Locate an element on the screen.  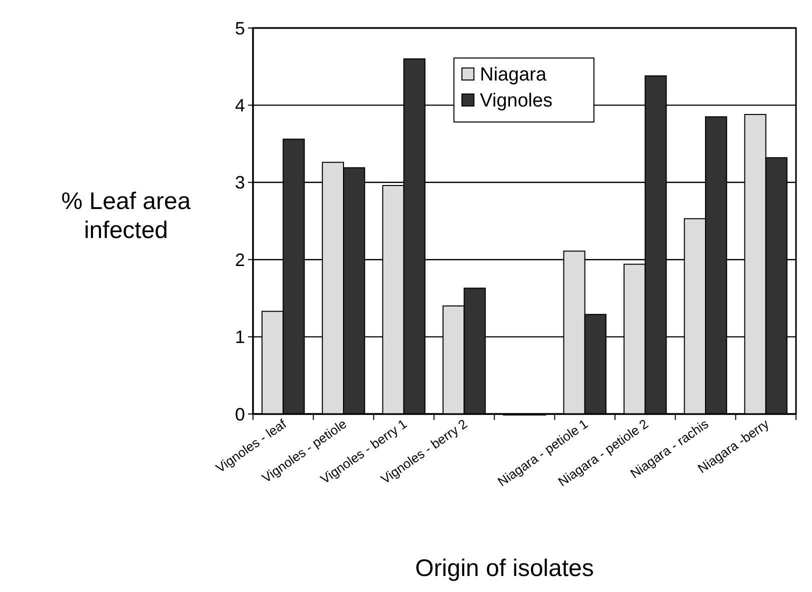
y-tick-label: 4 is located at coordinates (239, 106).